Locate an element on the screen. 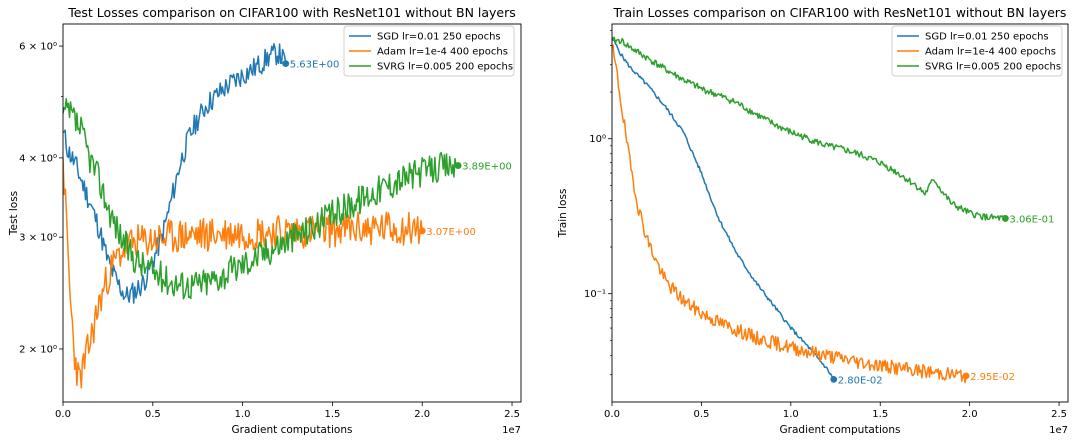  y-tick-label: 6 × 10⁰ is located at coordinates (38, 47).